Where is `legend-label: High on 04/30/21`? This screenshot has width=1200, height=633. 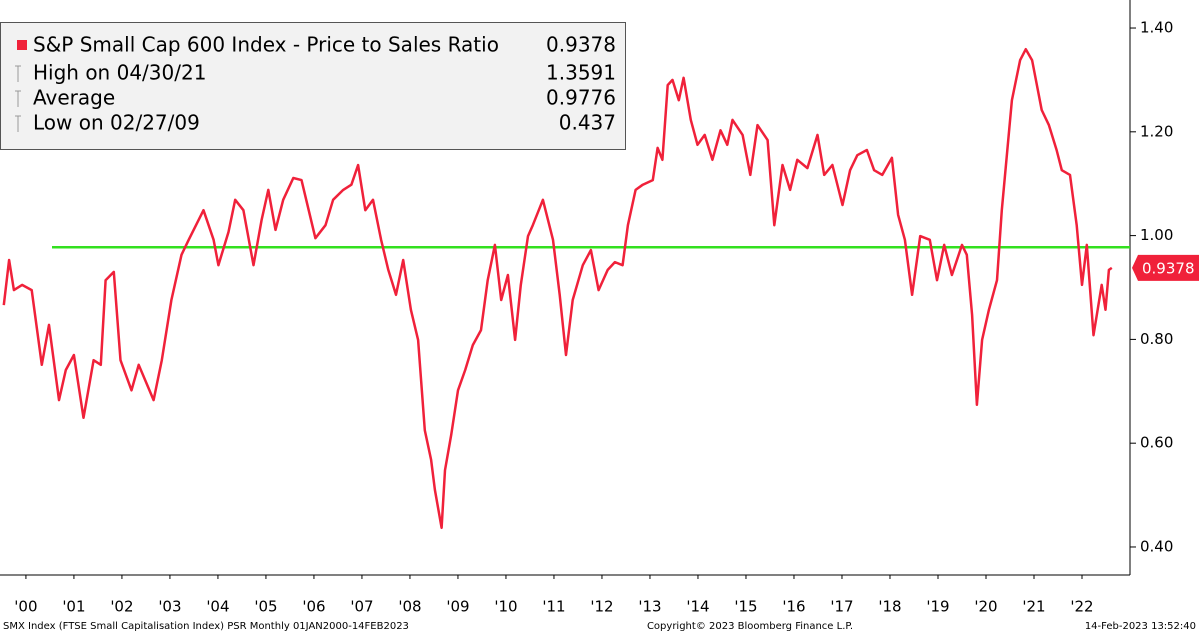
legend-label: High on 04/30/21 is located at coordinates (119, 73).